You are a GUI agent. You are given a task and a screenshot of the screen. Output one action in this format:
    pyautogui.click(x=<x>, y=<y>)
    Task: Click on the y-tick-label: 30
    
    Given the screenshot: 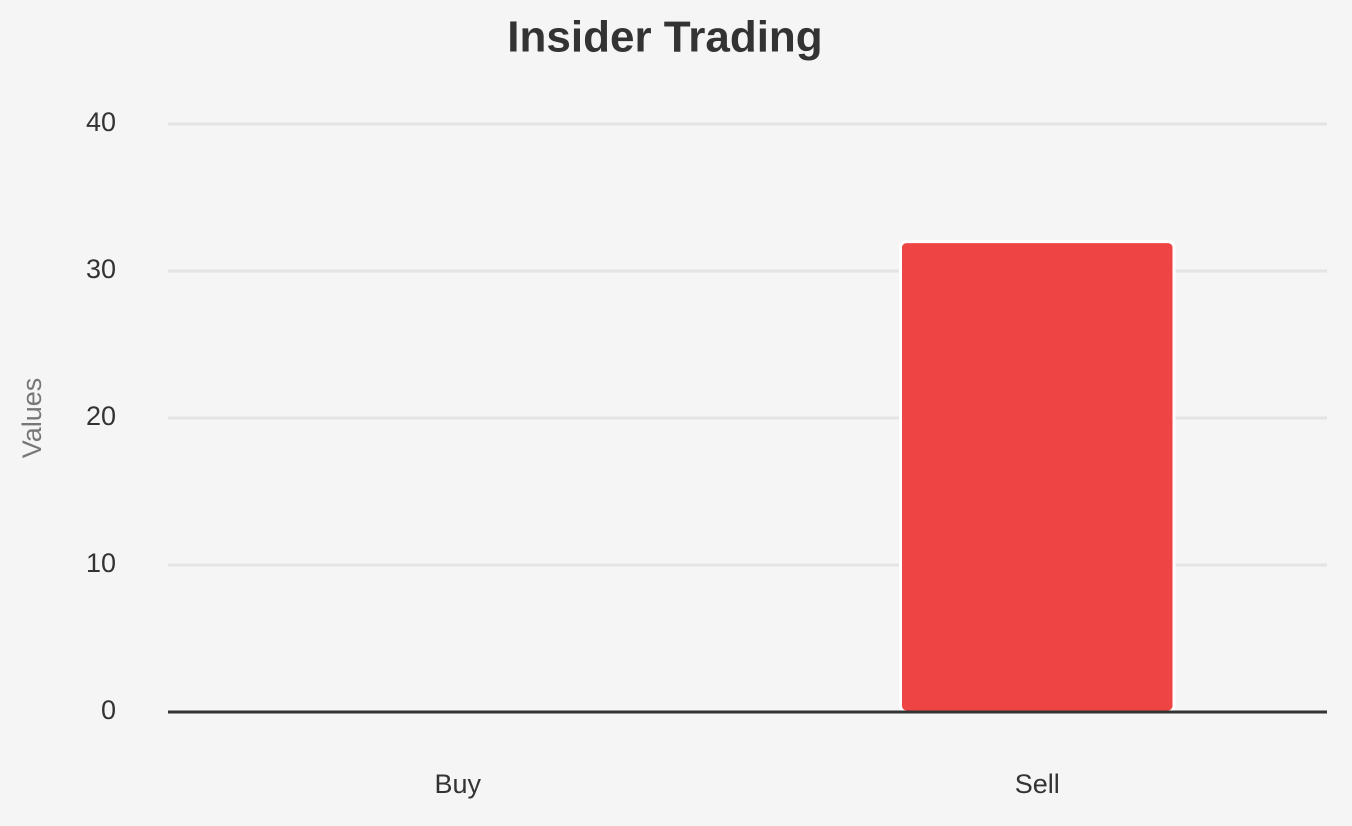 What is the action you would take?
    pyautogui.click(x=101, y=269)
    